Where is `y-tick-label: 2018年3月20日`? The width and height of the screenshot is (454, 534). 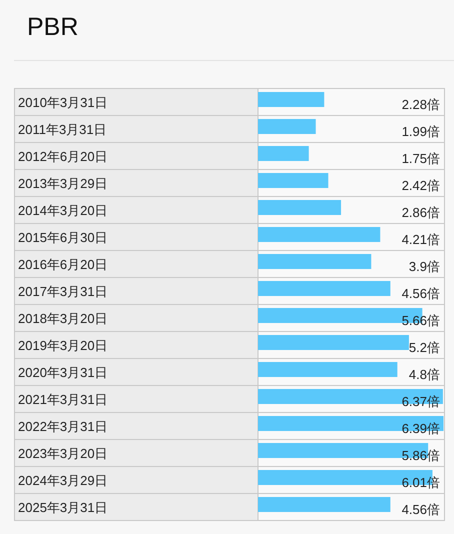
y-tick-label: 2018年3月20日 is located at coordinates (63, 318).